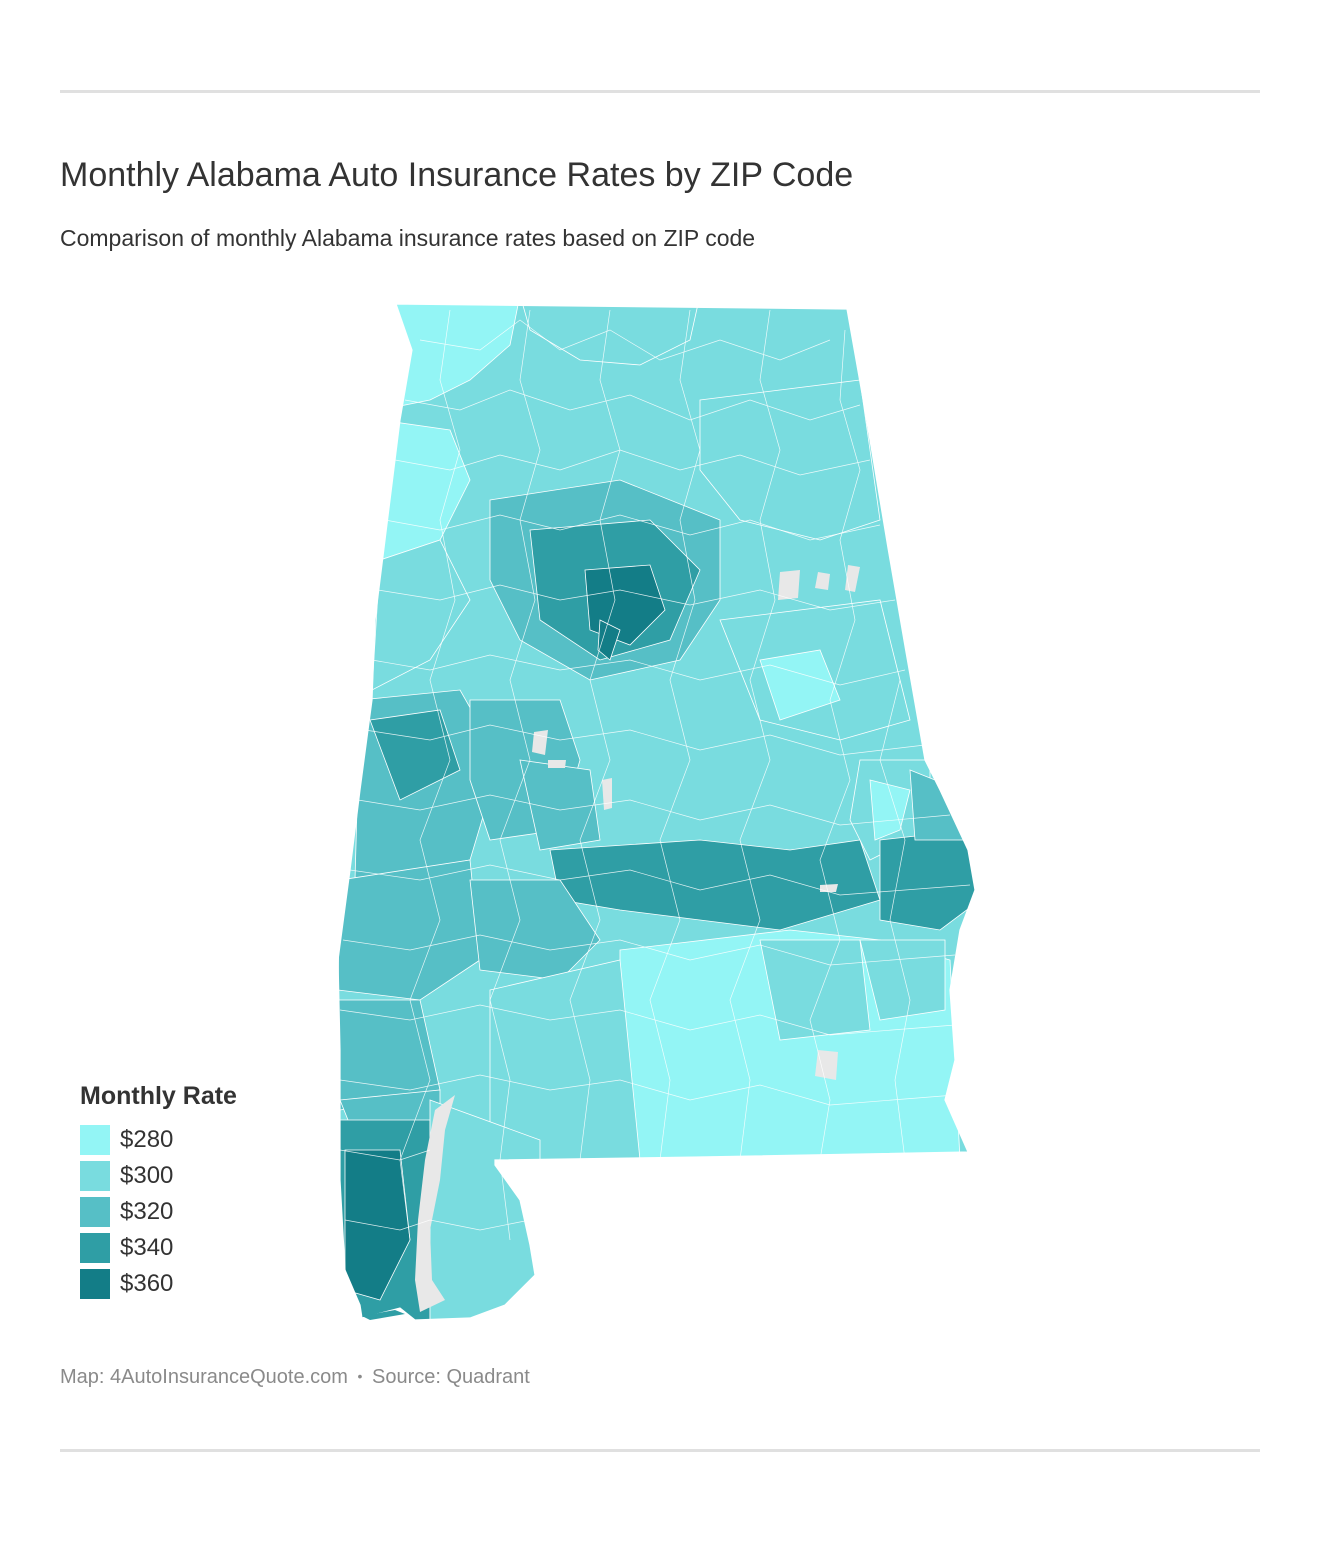  I want to click on legend-label: $360, so click(147, 1283).